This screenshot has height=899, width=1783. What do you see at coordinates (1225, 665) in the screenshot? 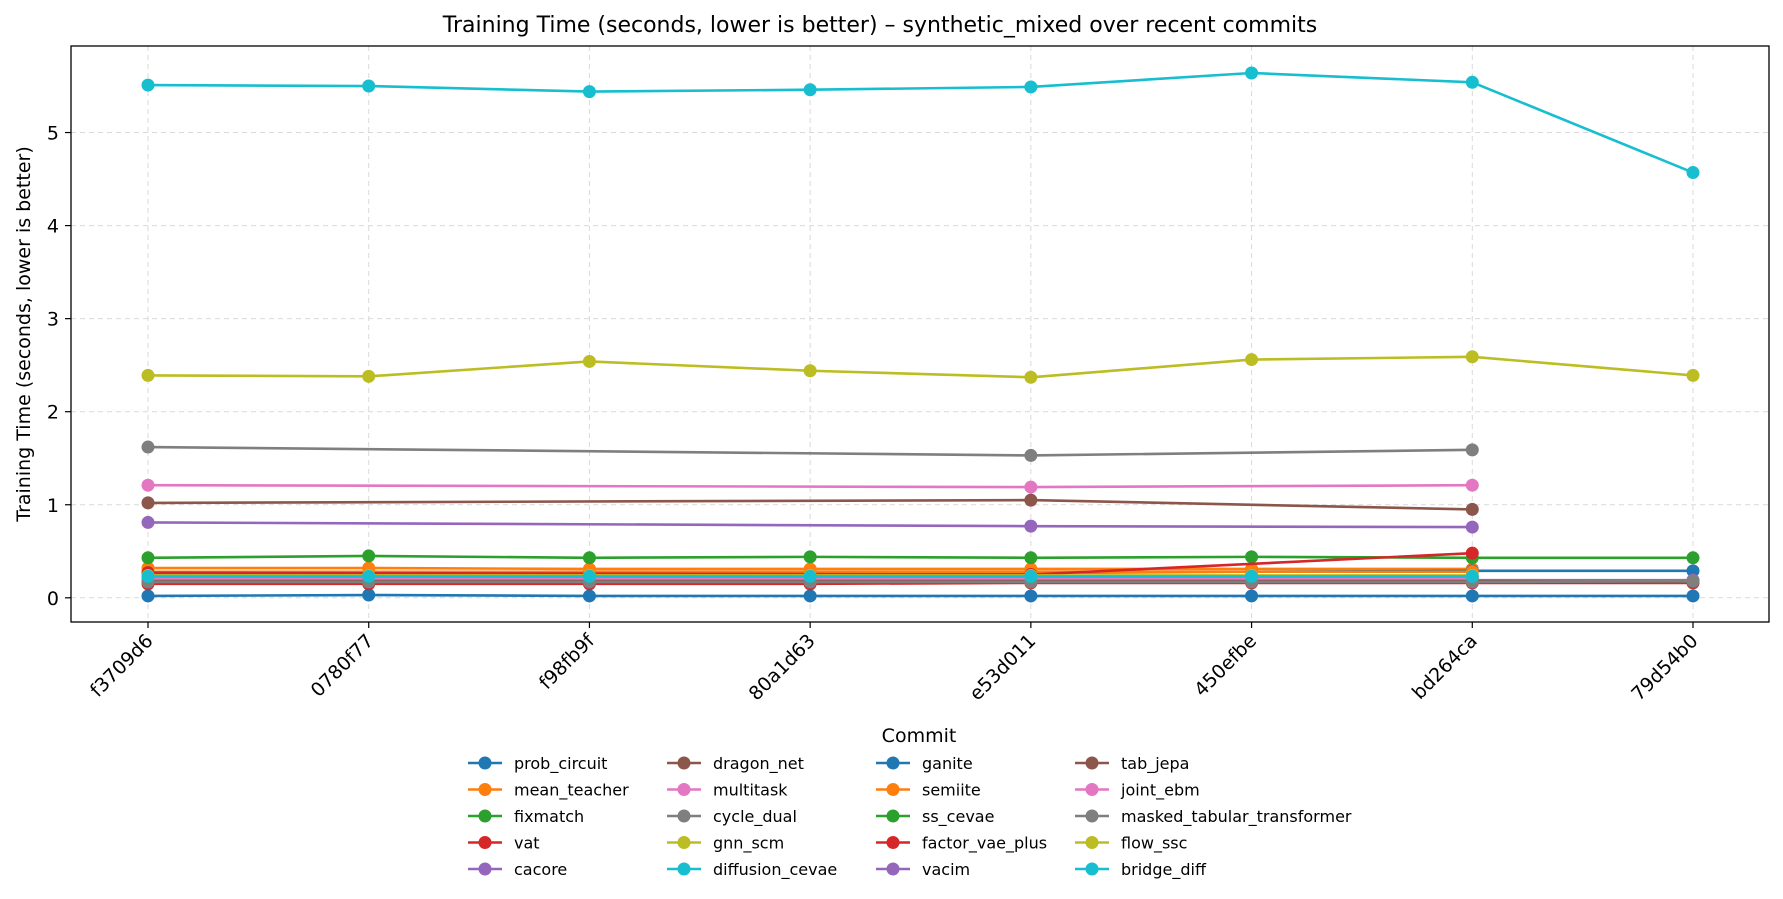
I see `x-tick-label: 450efbe` at bounding box center [1225, 665].